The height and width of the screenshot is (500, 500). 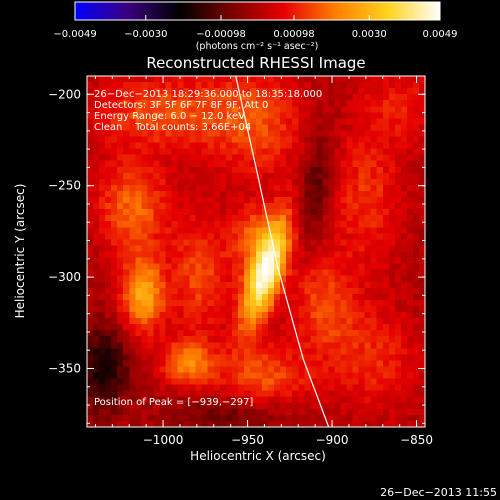 What do you see at coordinates (255, 63) in the screenshot?
I see `chart-title: Reconstructed RHESSI Image` at bounding box center [255, 63].